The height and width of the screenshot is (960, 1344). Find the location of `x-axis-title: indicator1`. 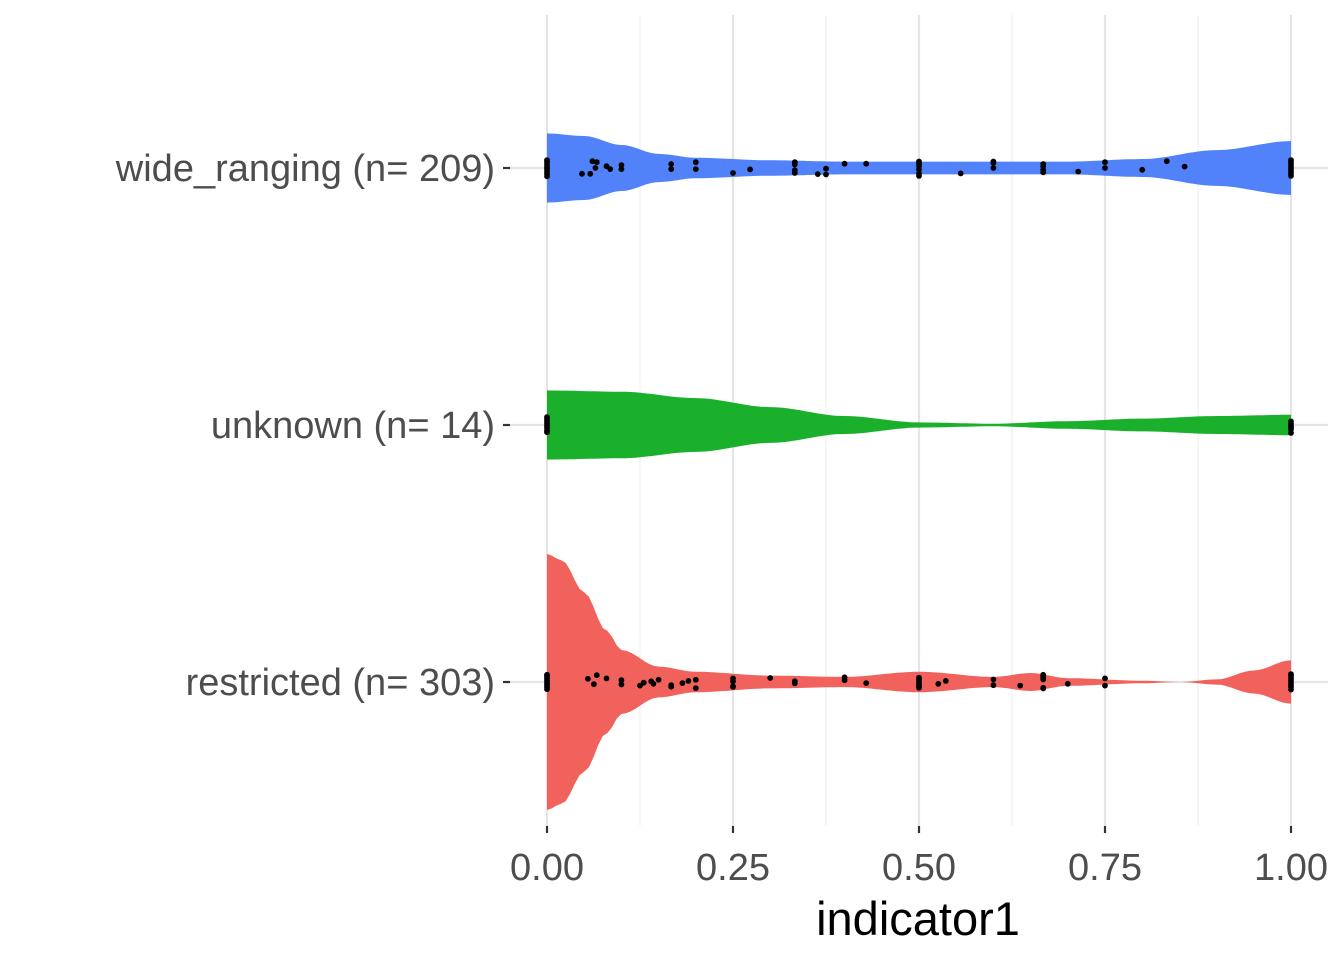

x-axis-title: indicator1 is located at coordinates (918, 918).